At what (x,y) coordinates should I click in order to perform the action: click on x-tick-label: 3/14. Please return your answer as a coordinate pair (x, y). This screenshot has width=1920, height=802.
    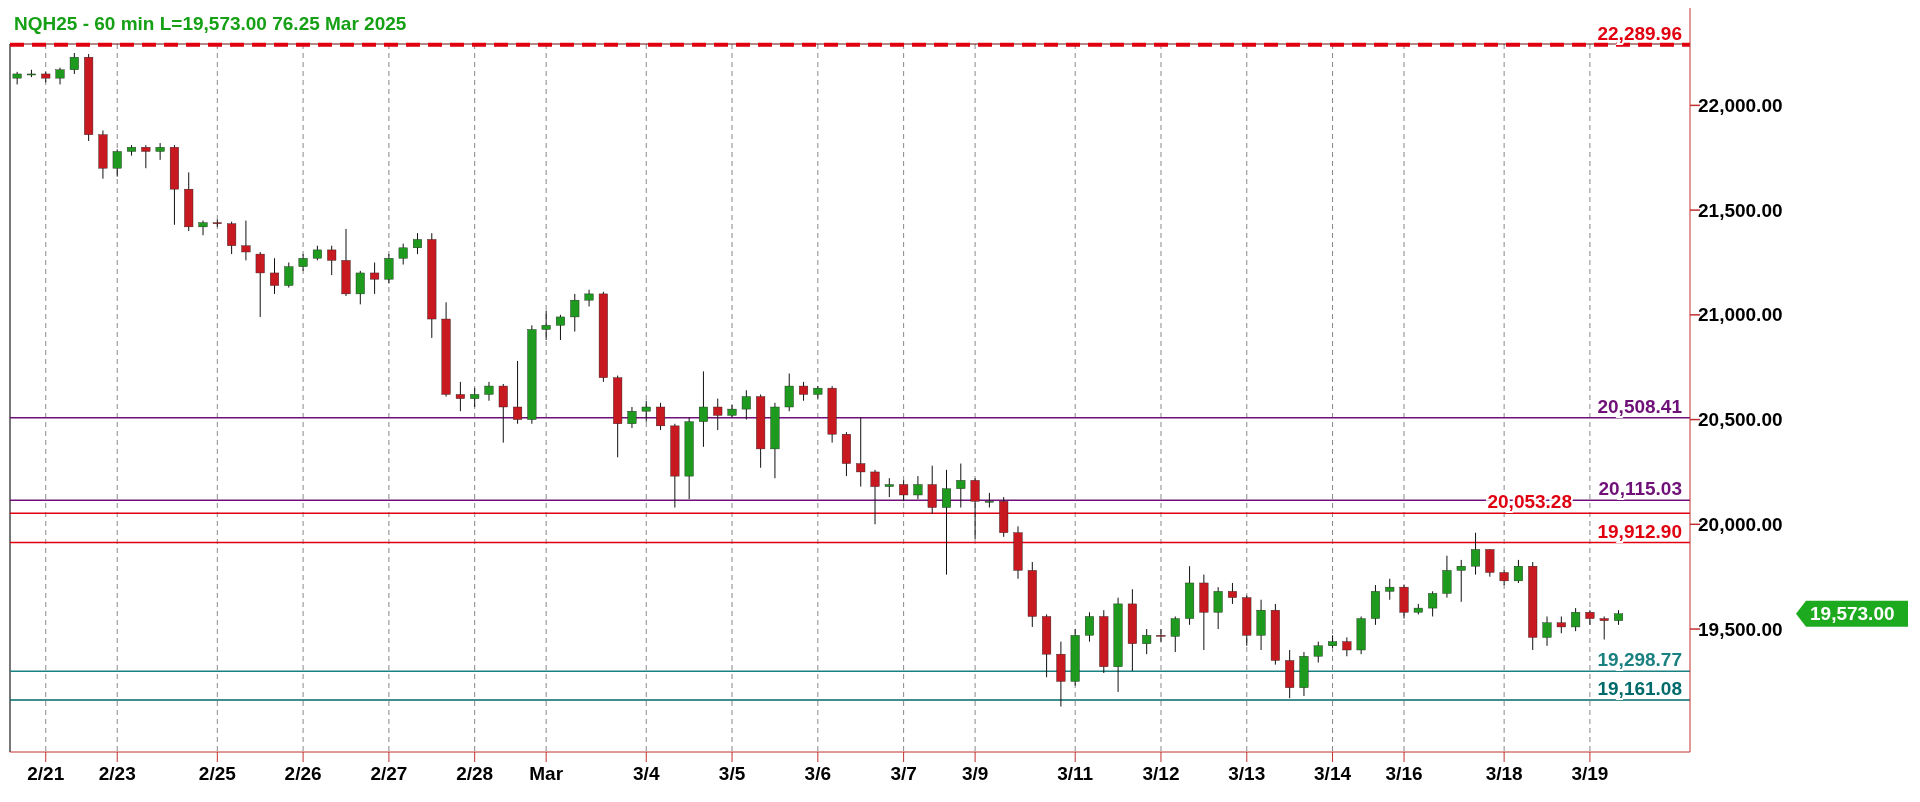
    Looking at the image, I should click on (1333, 773).